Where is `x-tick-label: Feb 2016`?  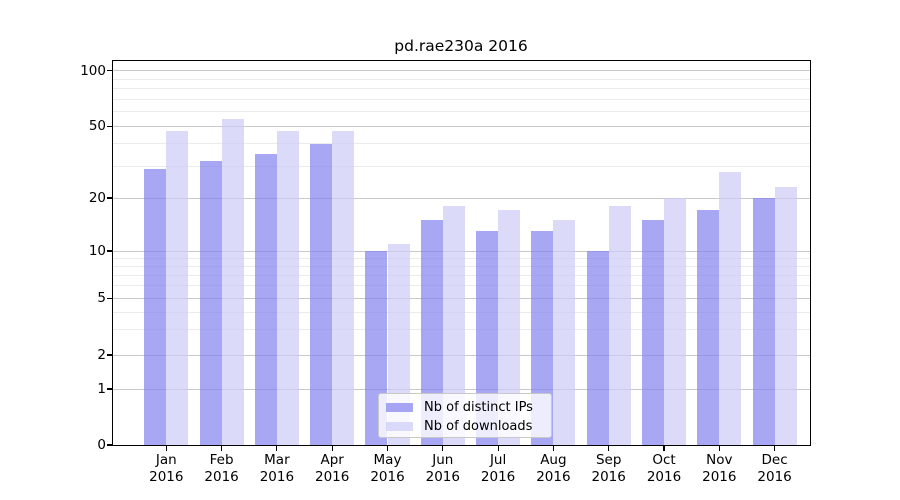 x-tick-label: Feb 2016 is located at coordinates (221, 468).